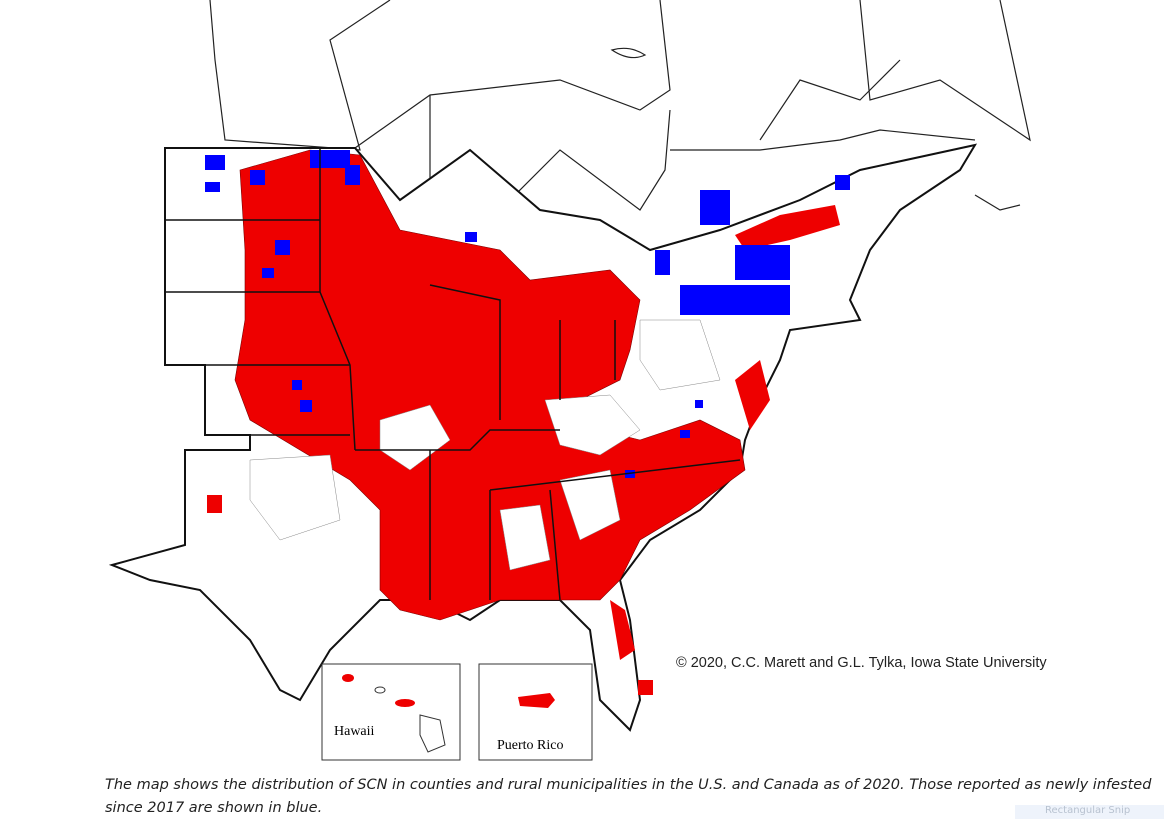 The height and width of the screenshot is (819, 1164). Describe the element at coordinates (354, 731) in the screenshot. I see `inset-label: Hawaii` at that location.